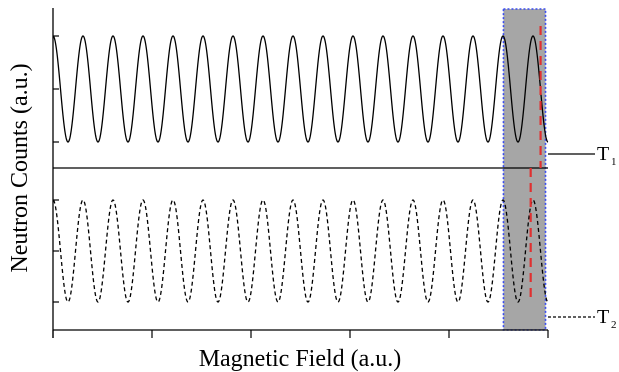 The image size is (619, 372). I want to click on panel-label-subscript: 1, so click(614, 162).